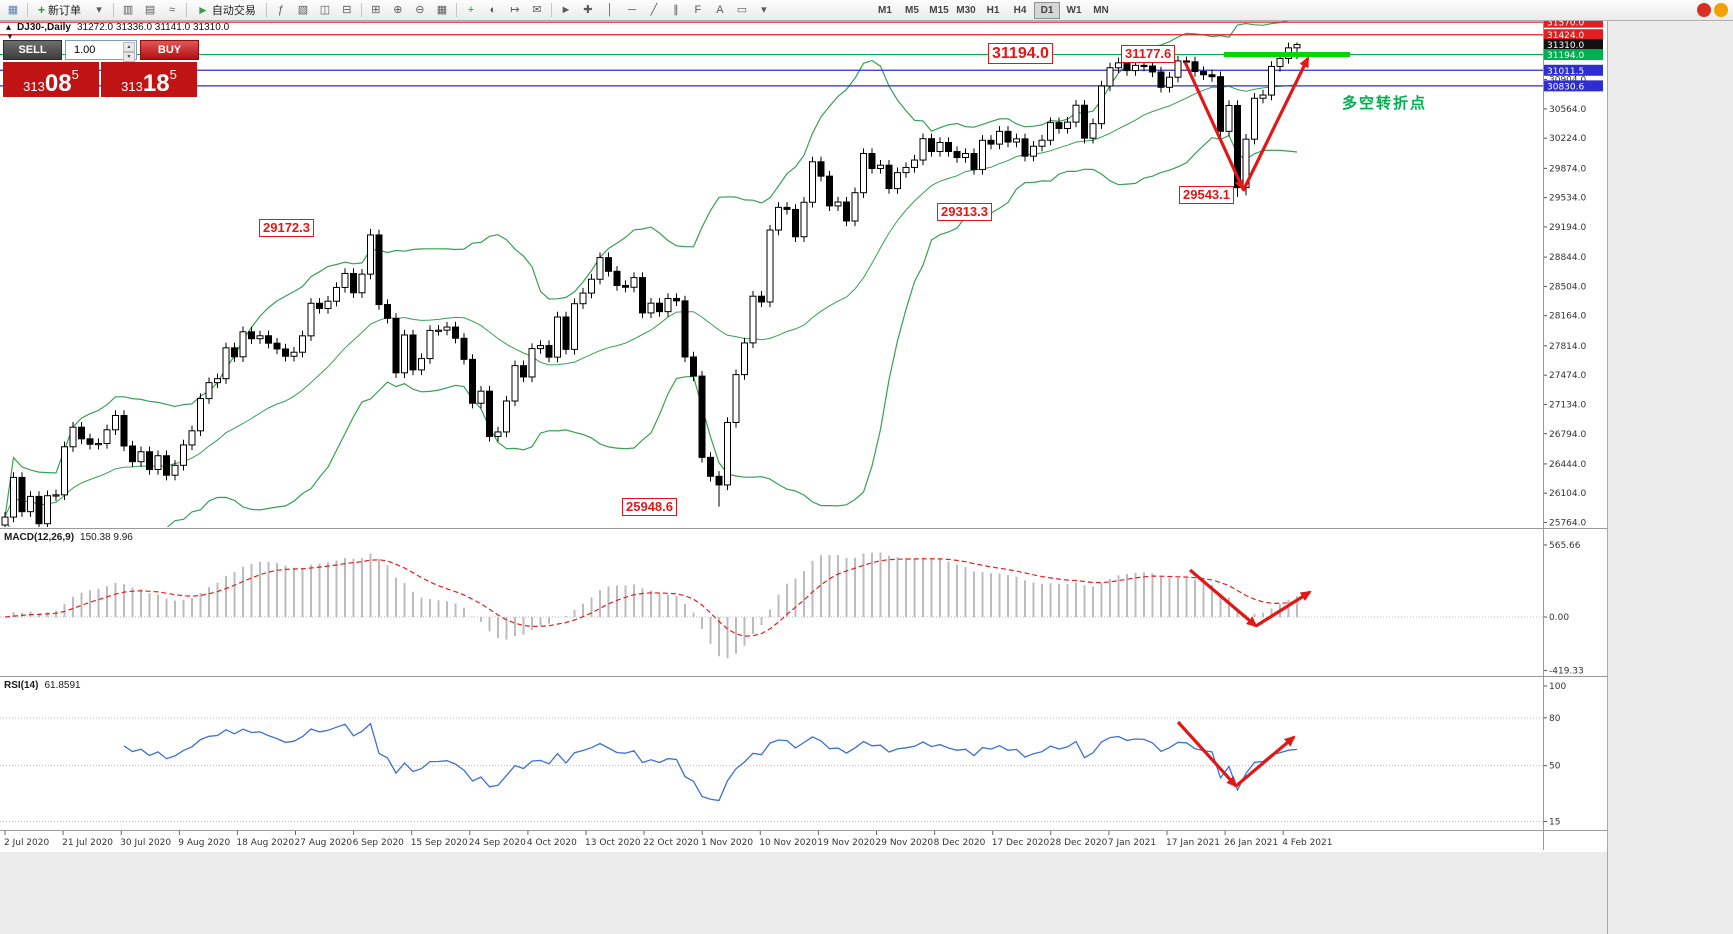 This screenshot has width=1733, height=934. Describe the element at coordinates (1554, 822) in the screenshot. I see `svg-text: 15` at that location.